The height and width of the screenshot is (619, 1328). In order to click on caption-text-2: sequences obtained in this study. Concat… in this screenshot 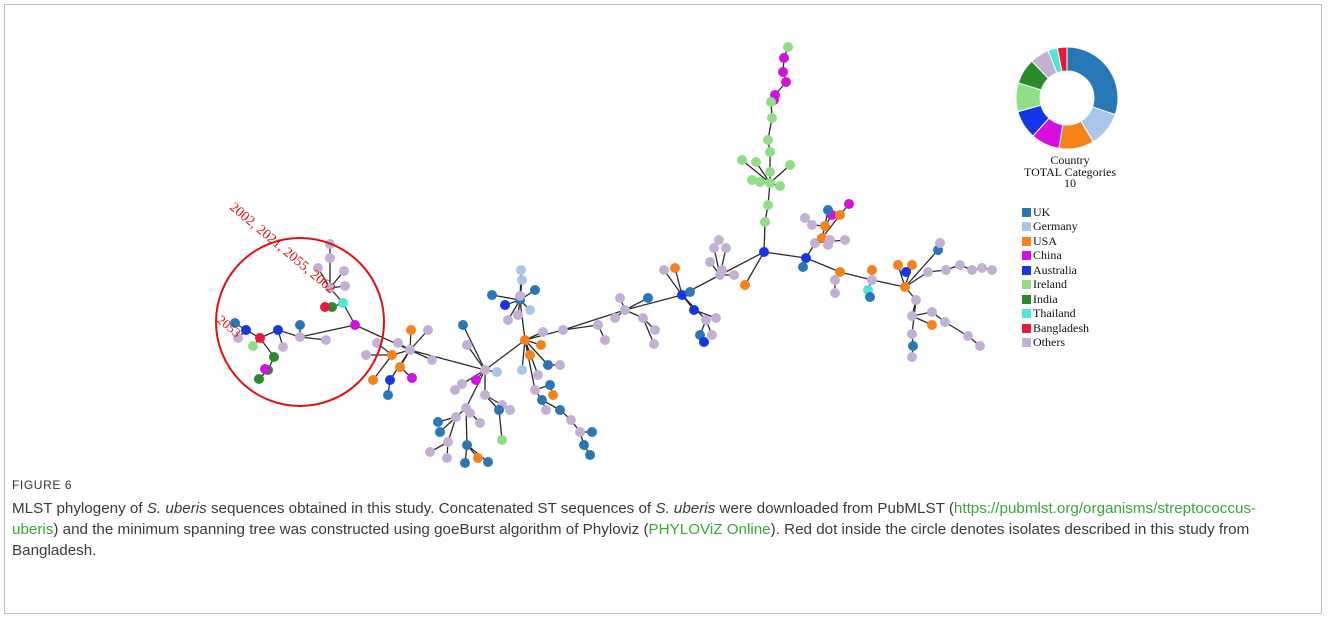, I will do `click(431, 508)`.